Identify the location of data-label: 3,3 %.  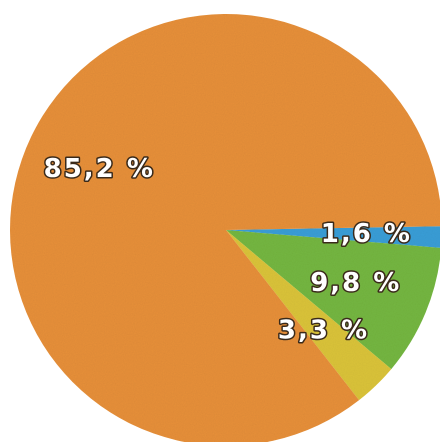
(323, 331).